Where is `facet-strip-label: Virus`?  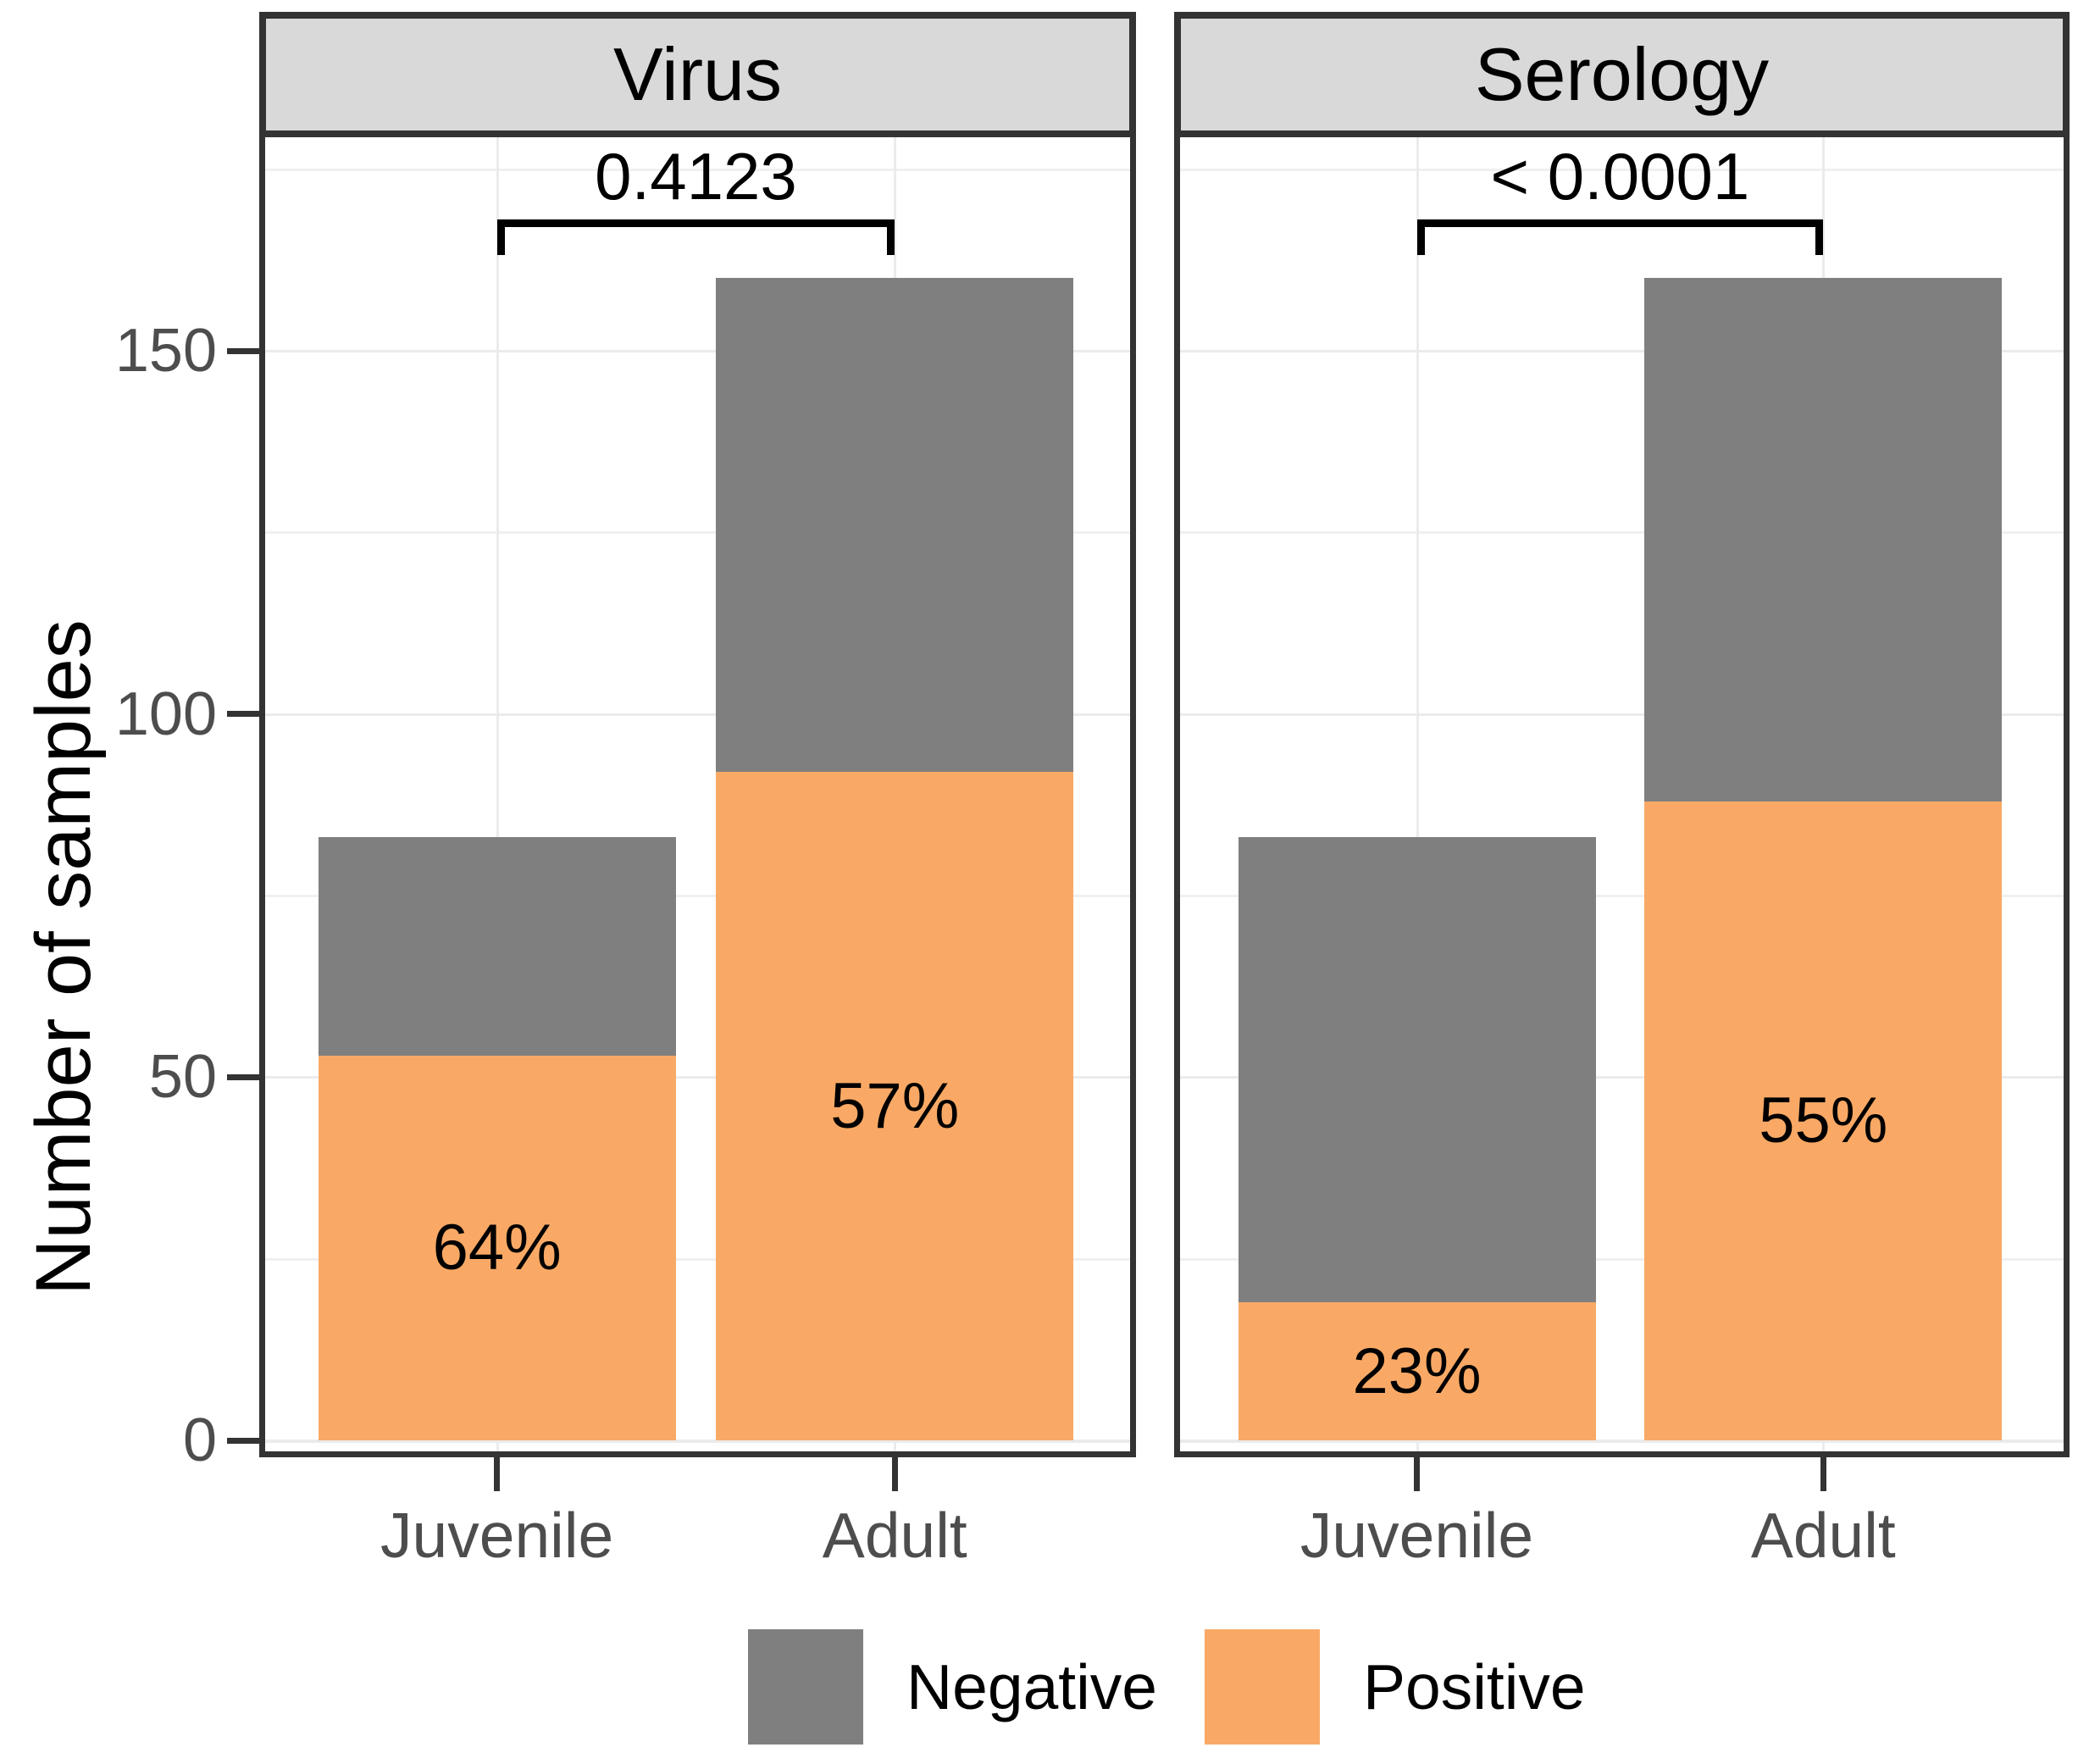
facet-strip-label: Virus is located at coordinates (698, 74).